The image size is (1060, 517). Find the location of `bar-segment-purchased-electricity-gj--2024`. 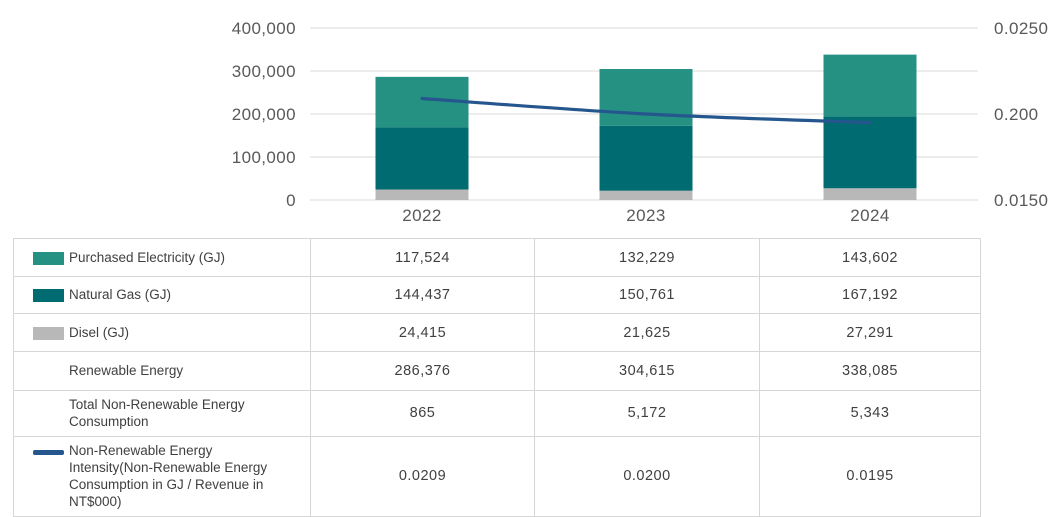

bar-segment-purchased-electricity-gj--2024 is located at coordinates (870, 85).